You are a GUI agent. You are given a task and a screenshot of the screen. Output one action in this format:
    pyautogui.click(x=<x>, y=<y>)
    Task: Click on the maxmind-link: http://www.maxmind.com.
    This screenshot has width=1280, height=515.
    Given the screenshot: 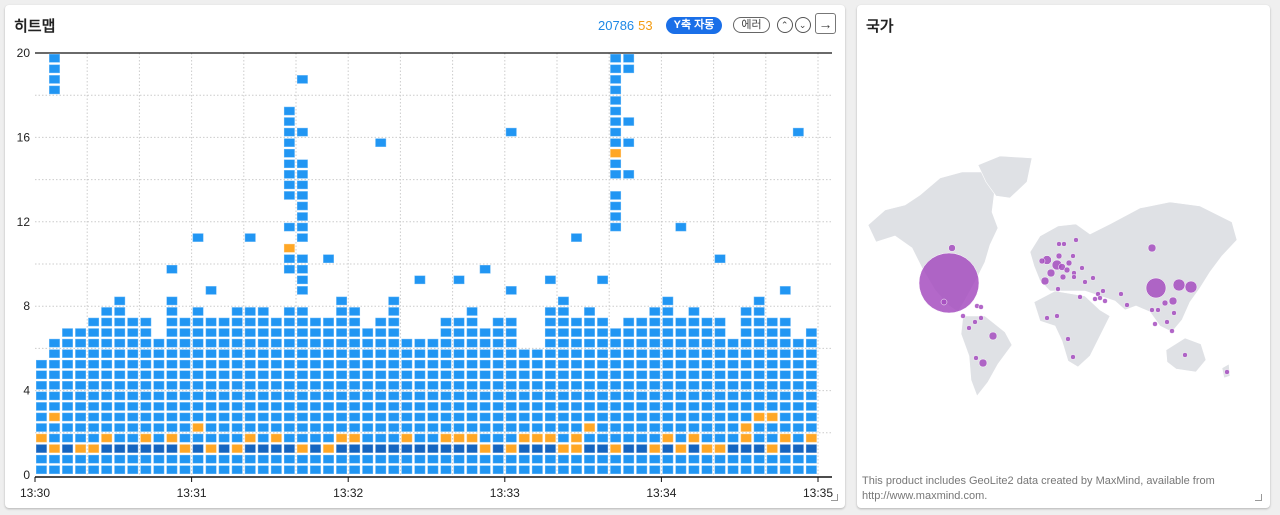 What is the action you would take?
    pyautogui.click(x=925, y=496)
    